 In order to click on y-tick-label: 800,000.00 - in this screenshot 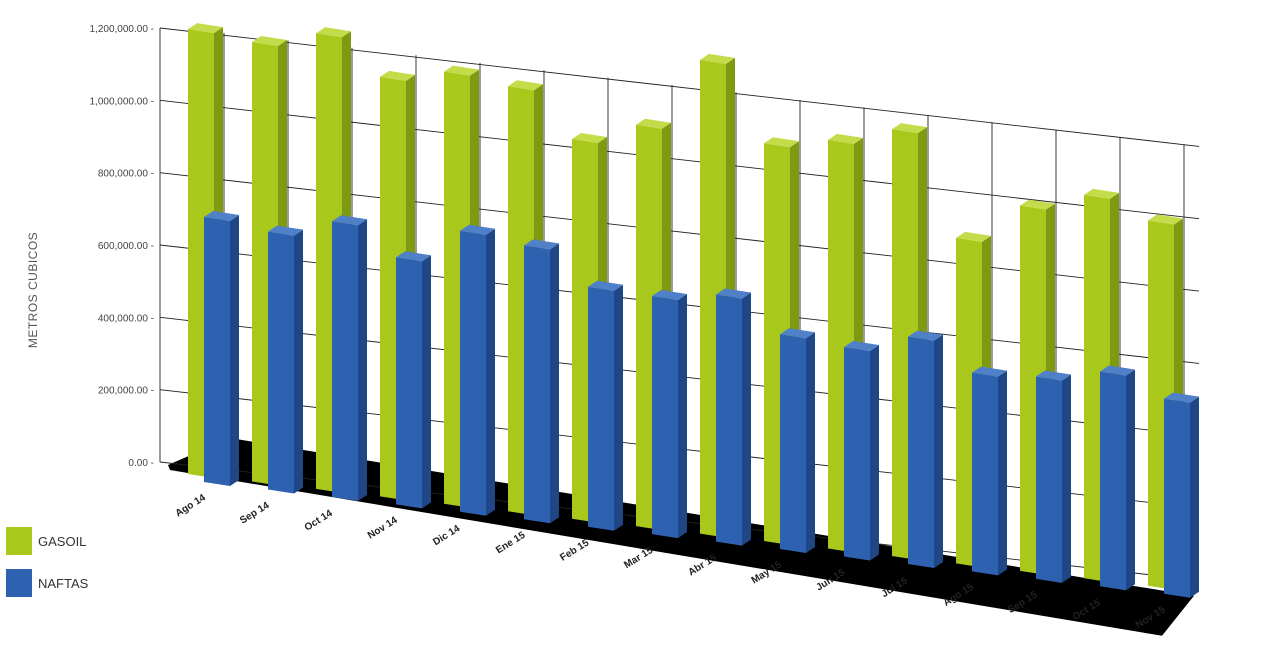, I will do `click(126, 174)`.